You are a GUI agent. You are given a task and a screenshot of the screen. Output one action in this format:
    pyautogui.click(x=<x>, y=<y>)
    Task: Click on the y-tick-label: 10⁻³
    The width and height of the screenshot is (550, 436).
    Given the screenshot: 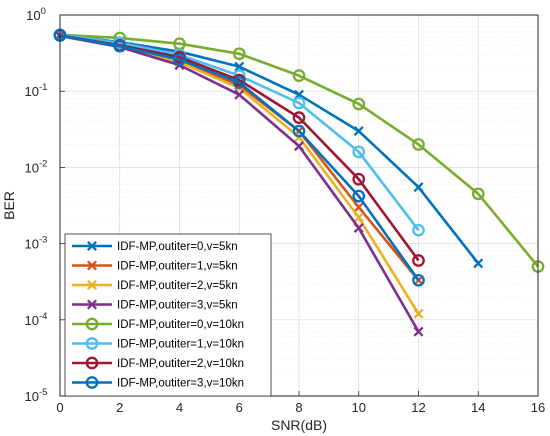 What is the action you would take?
    pyautogui.click(x=36, y=243)
    